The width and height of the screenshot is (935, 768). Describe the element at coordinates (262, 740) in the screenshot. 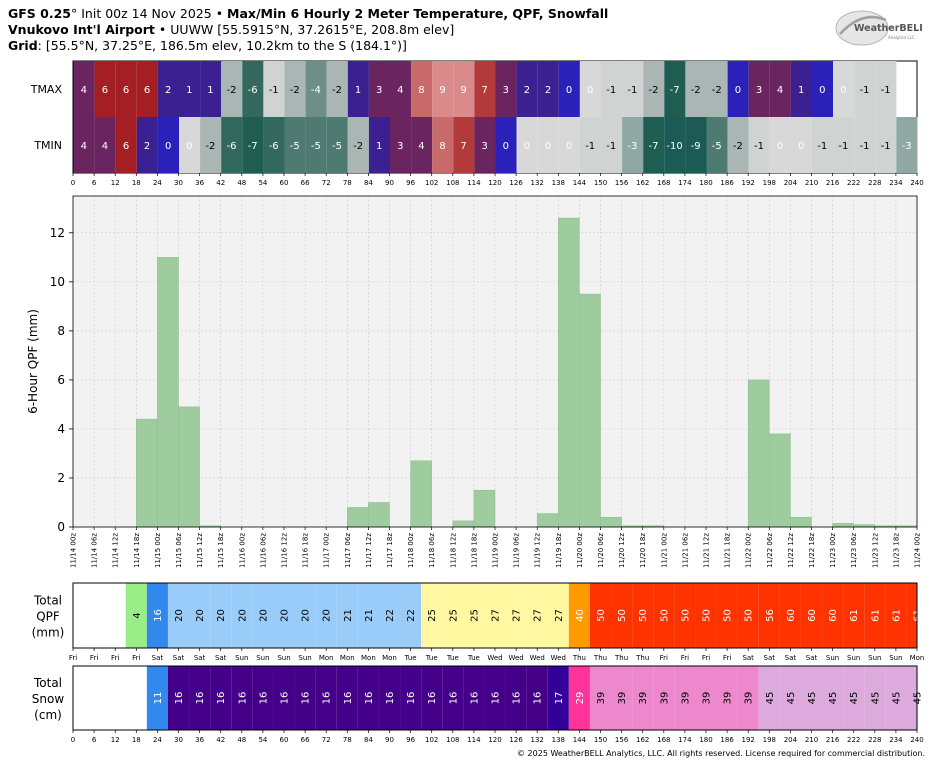

I see `hour-tick-label: 54` at that location.